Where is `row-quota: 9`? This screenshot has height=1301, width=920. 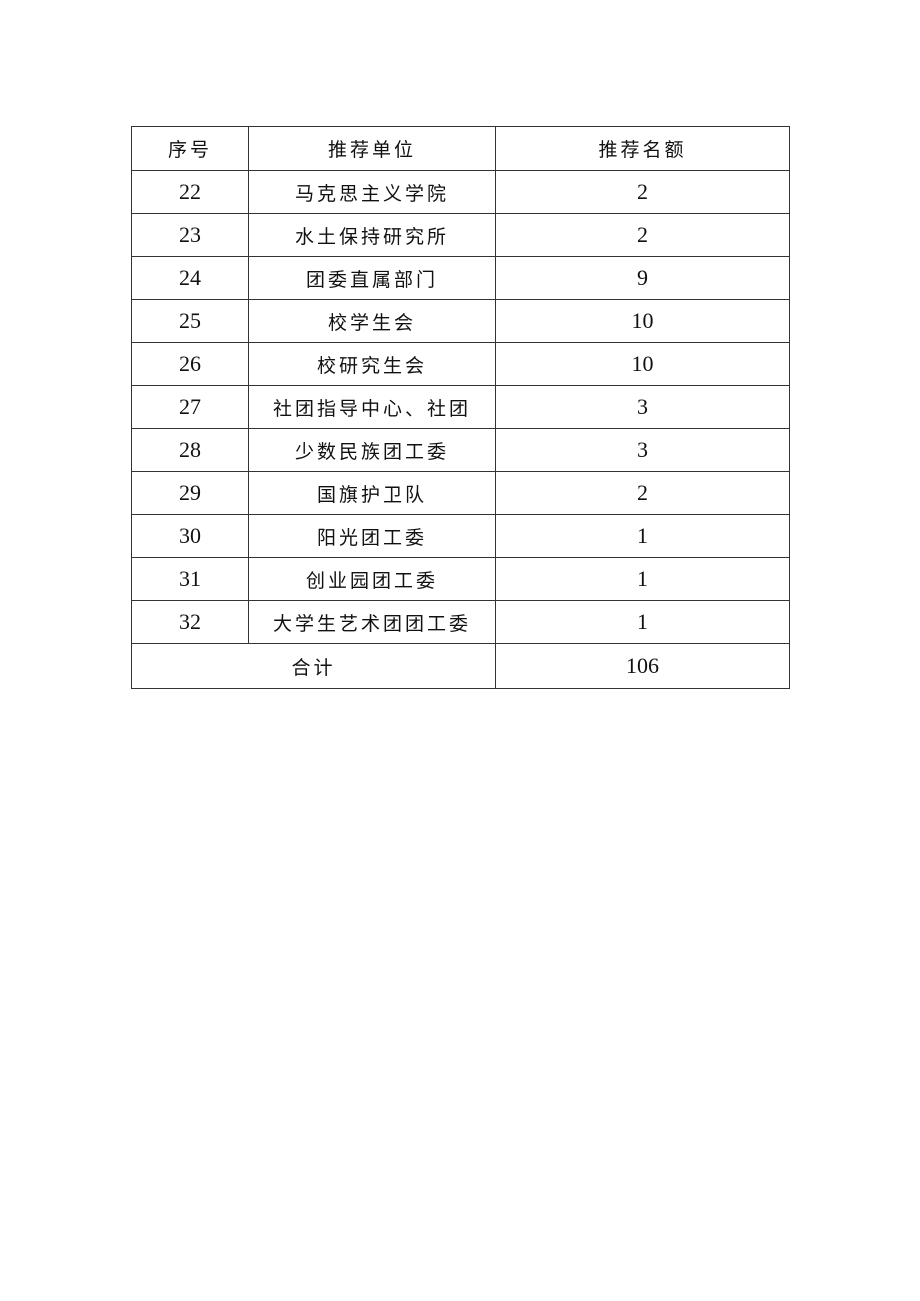 row-quota: 9 is located at coordinates (642, 278).